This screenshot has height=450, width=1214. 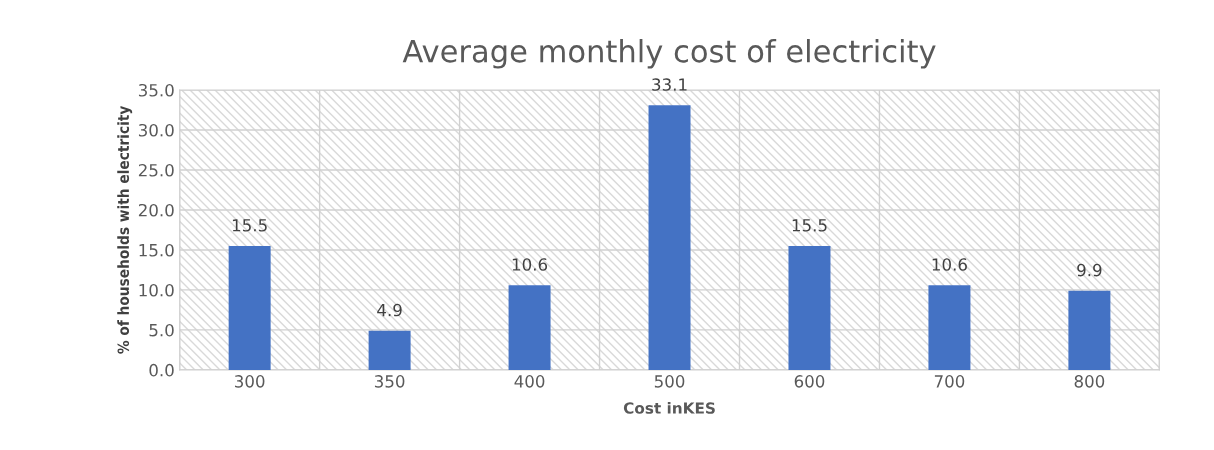 What do you see at coordinates (949, 381) in the screenshot?
I see `x-tick-label: 700` at bounding box center [949, 381].